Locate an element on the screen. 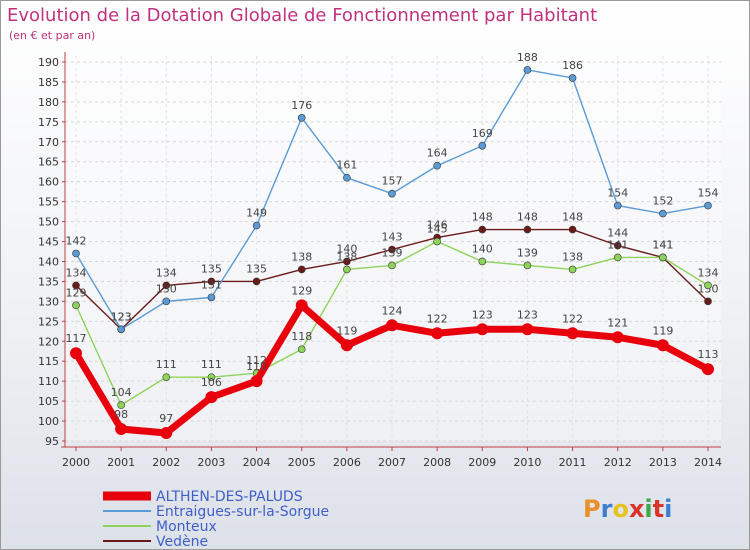 The image size is (750, 550). y-tick-label: 125 is located at coordinates (48, 321).